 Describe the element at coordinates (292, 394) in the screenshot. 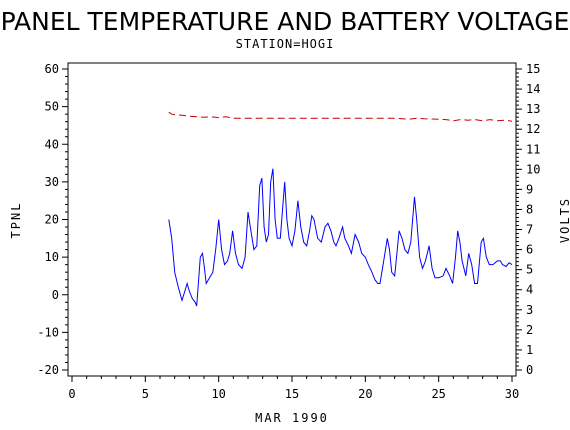

I see `x-tick-label: 15` at that location.